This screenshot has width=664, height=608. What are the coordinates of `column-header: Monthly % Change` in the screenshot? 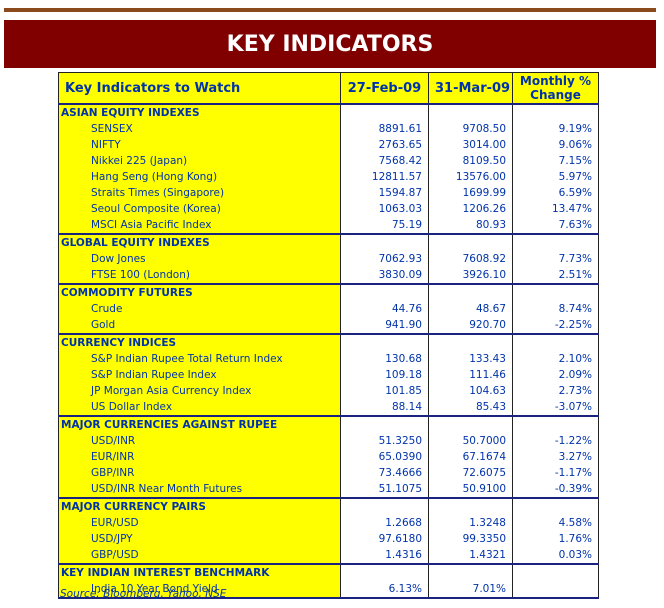 It's located at (555, 88).